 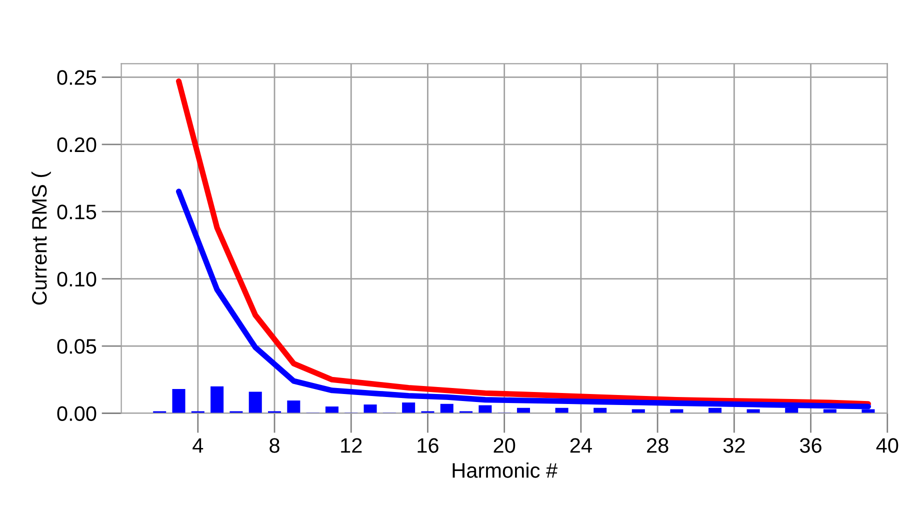 What do you see at coordinates (198, 445) in the screenshot?
I see `x-tick-label: 4` at bounding box center [198, 445].